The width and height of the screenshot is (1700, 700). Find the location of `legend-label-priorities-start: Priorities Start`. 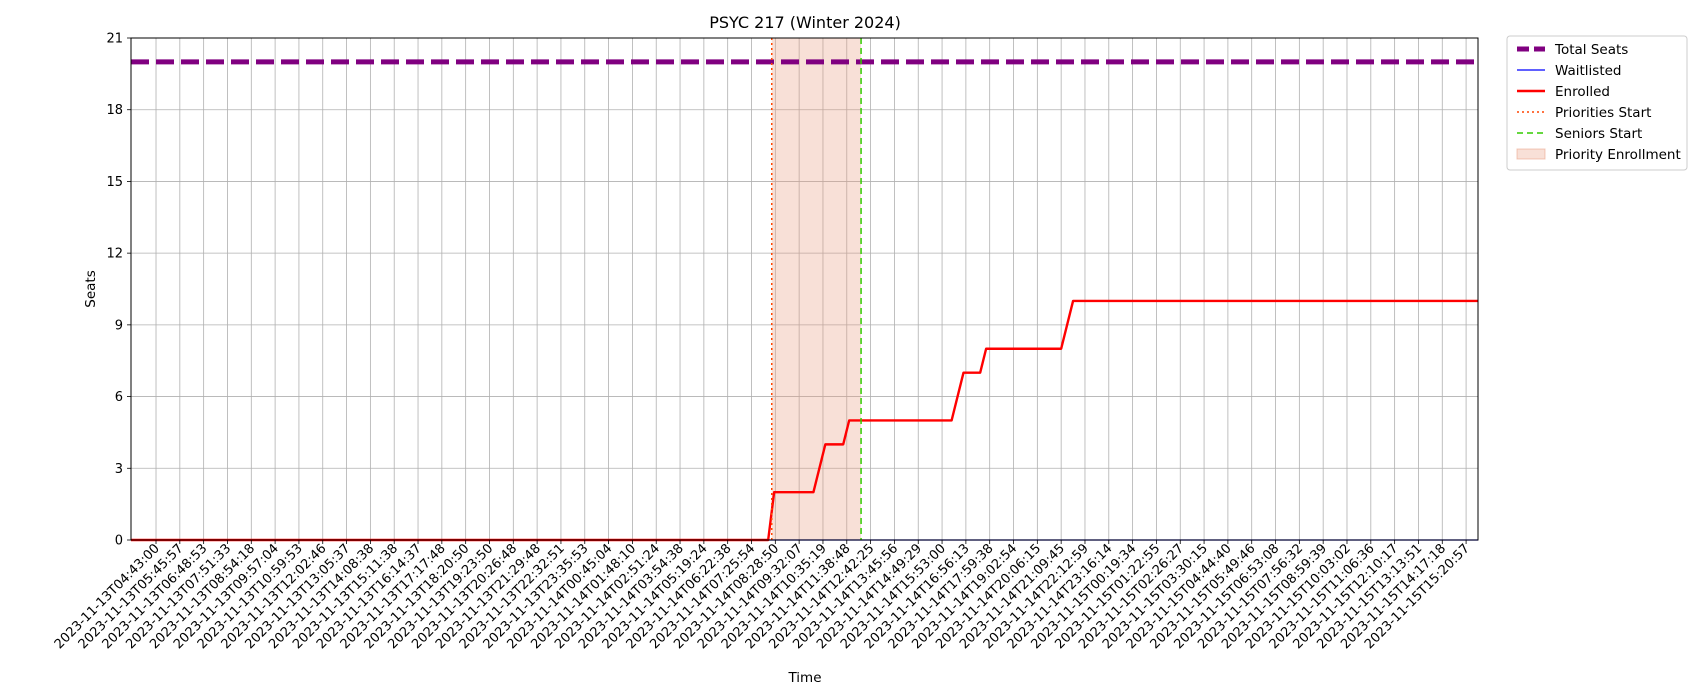

legend-label-priorities-start: Priorities Start is located at coordinates (1603, 113).